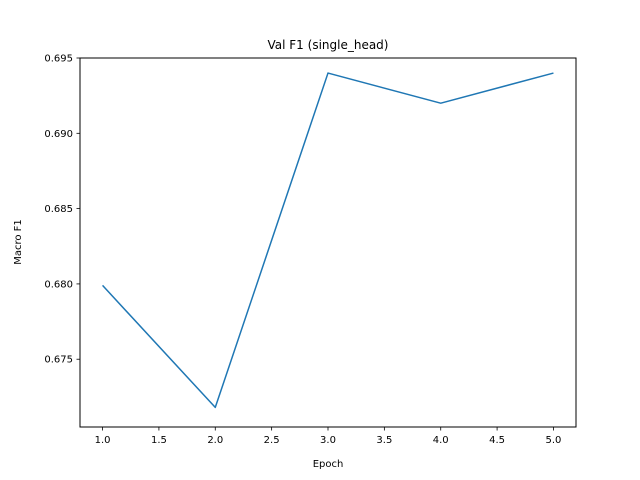 This screenshot has height=480, width=640. What do you see at coordinates (159, 440) in the screenshot?
I see `x-tick-label: 1.5` at bounding box center [159, 440].